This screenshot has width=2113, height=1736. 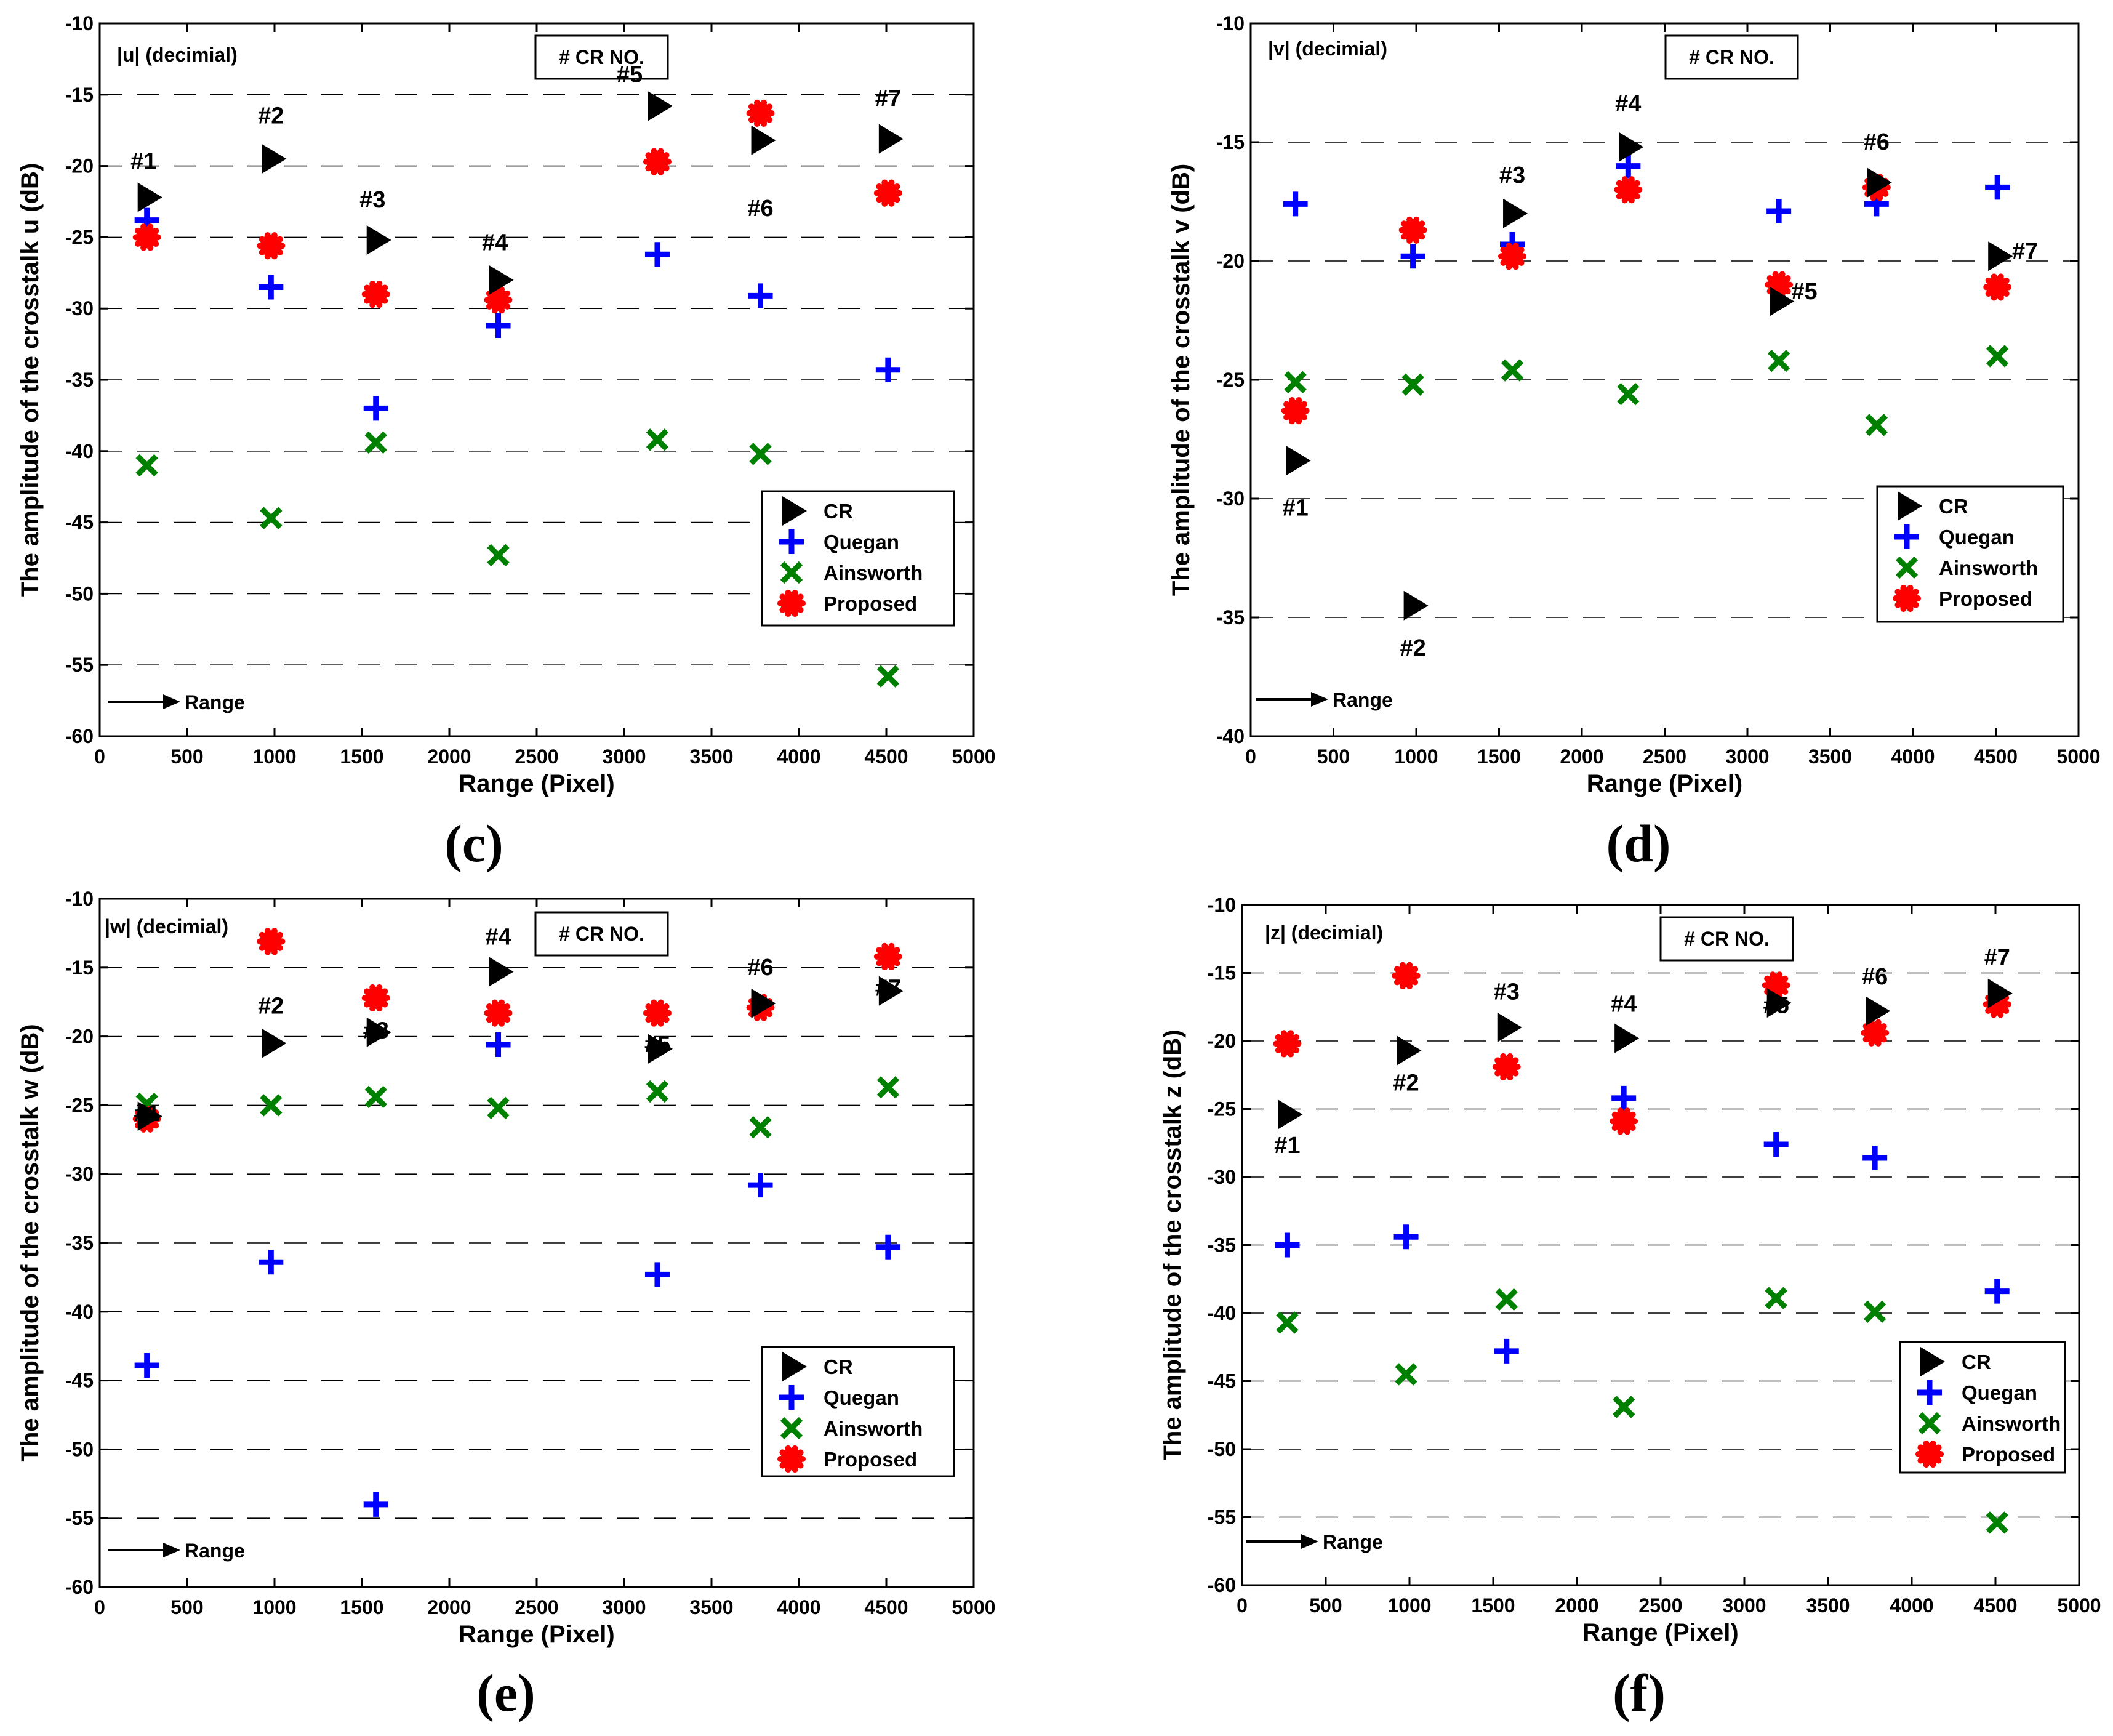 I want to click on y-tick-label: -45, so click(x=1222, y=1381).